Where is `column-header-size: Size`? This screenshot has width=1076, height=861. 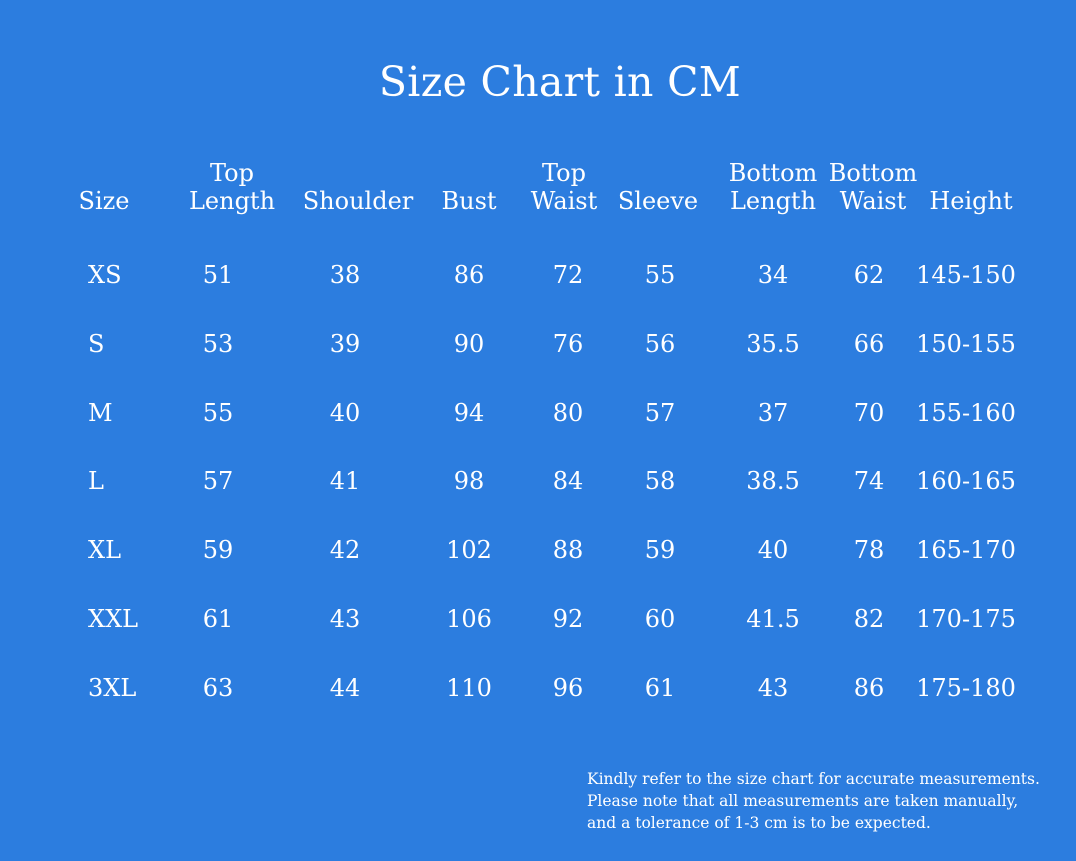 column-header-size: Size is located at coordinates (104, 187).